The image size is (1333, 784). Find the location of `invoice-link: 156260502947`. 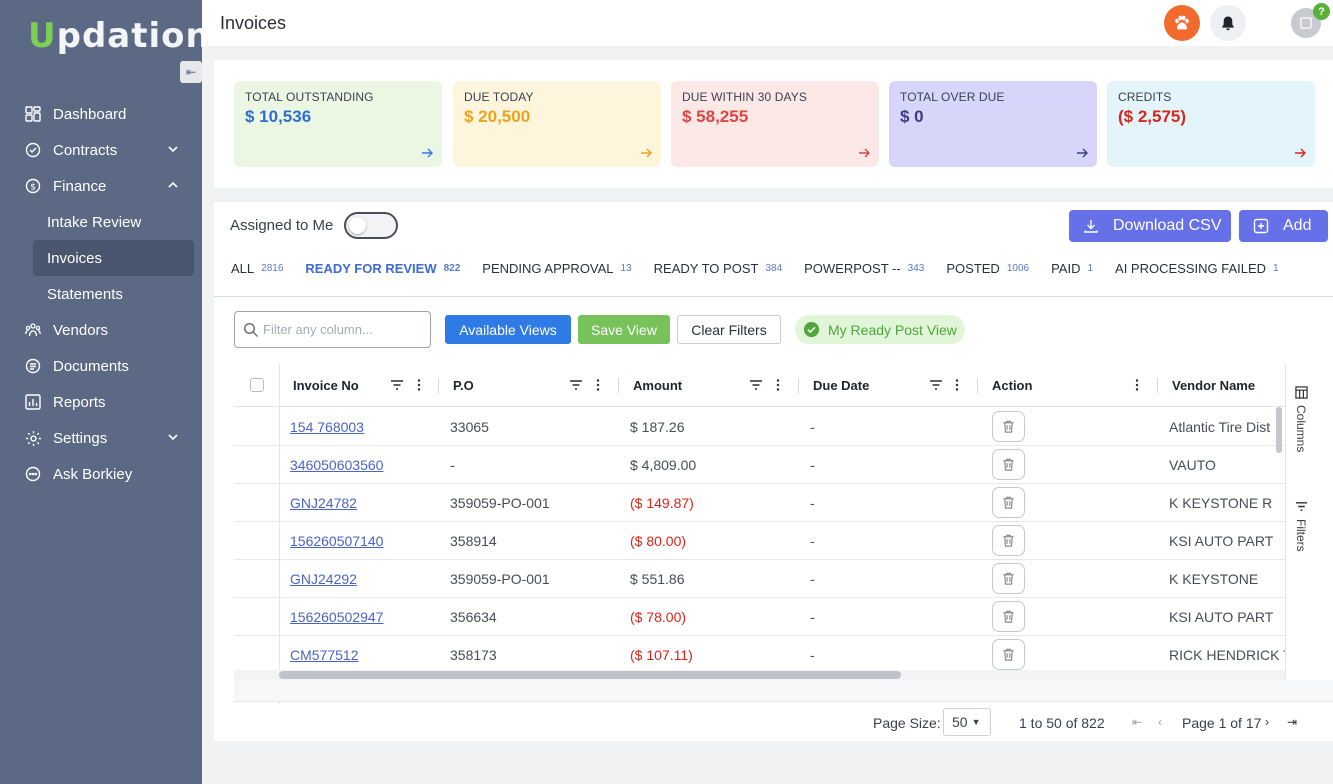

invoice-link: 156260502947 is located at coordinates (337, 616).